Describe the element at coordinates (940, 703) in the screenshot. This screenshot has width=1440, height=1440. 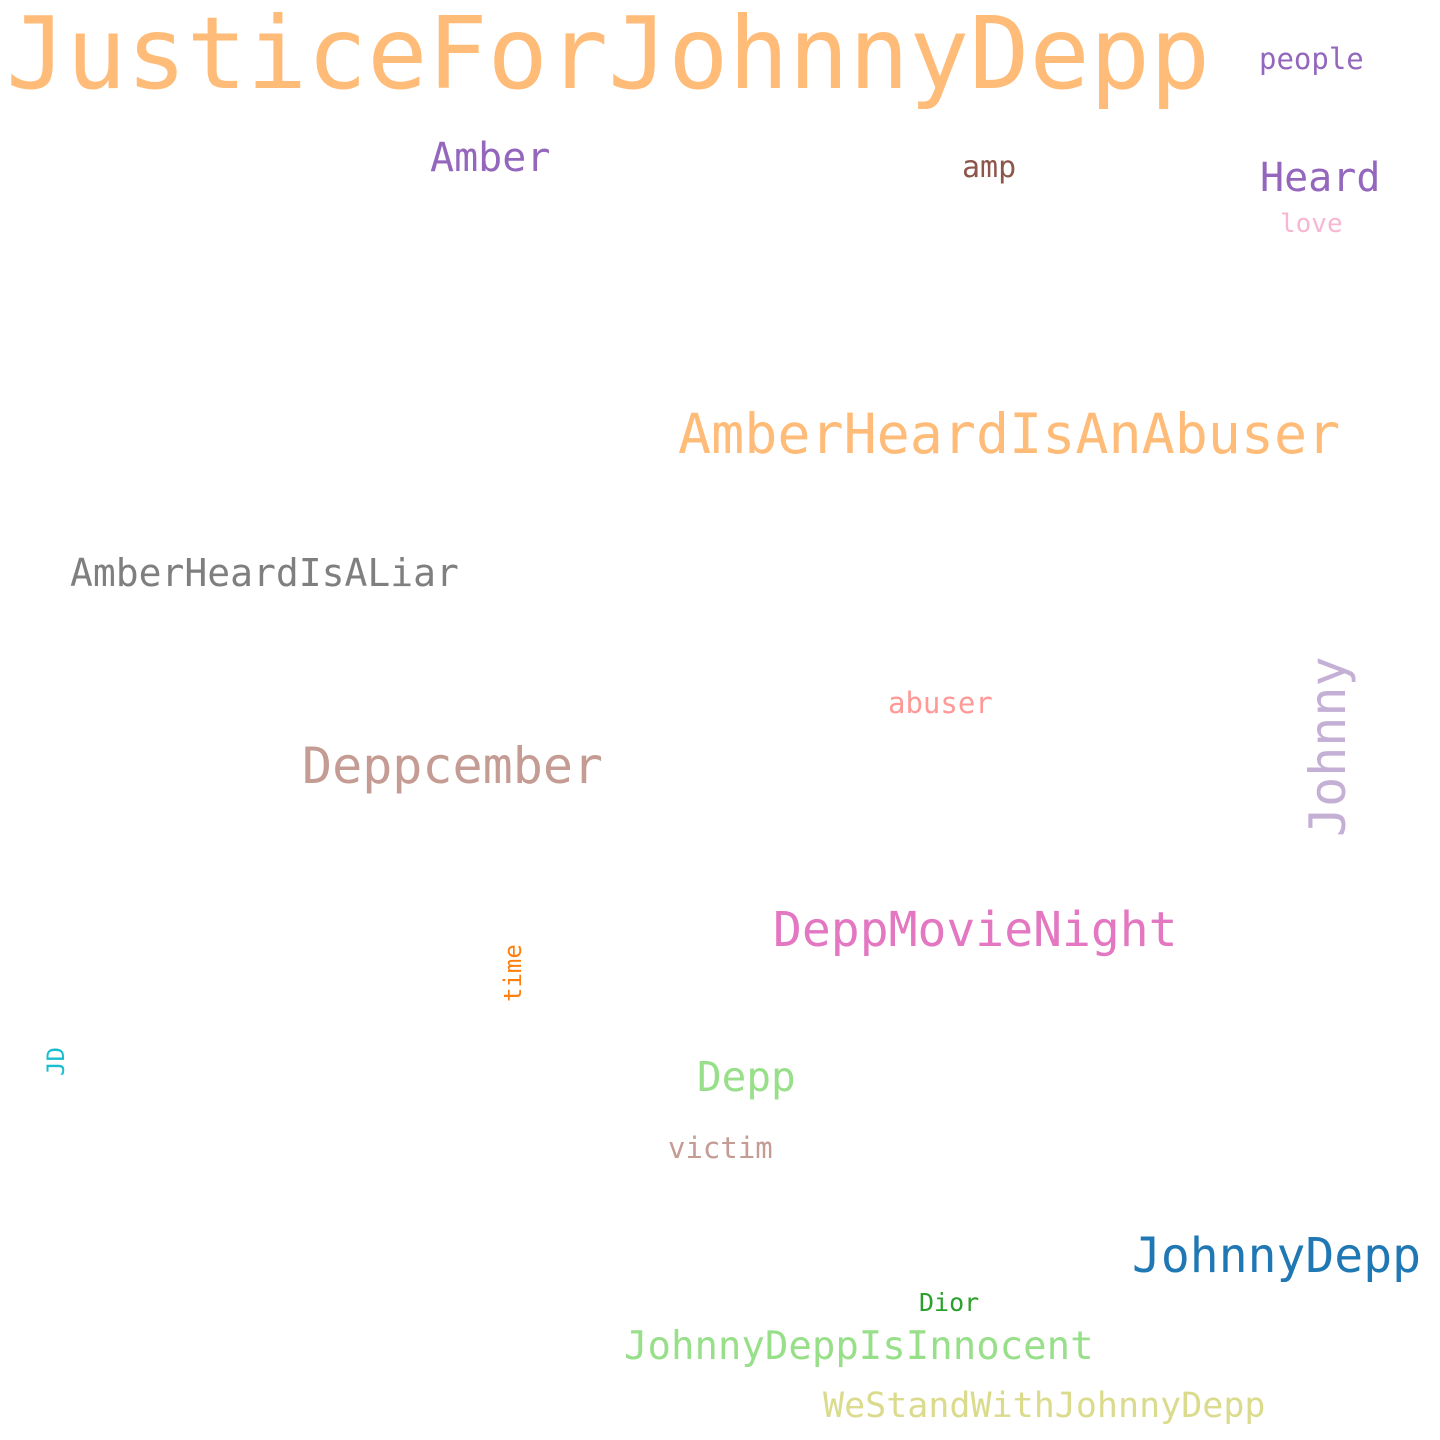
I see `word-abuser: abuser` at that location.